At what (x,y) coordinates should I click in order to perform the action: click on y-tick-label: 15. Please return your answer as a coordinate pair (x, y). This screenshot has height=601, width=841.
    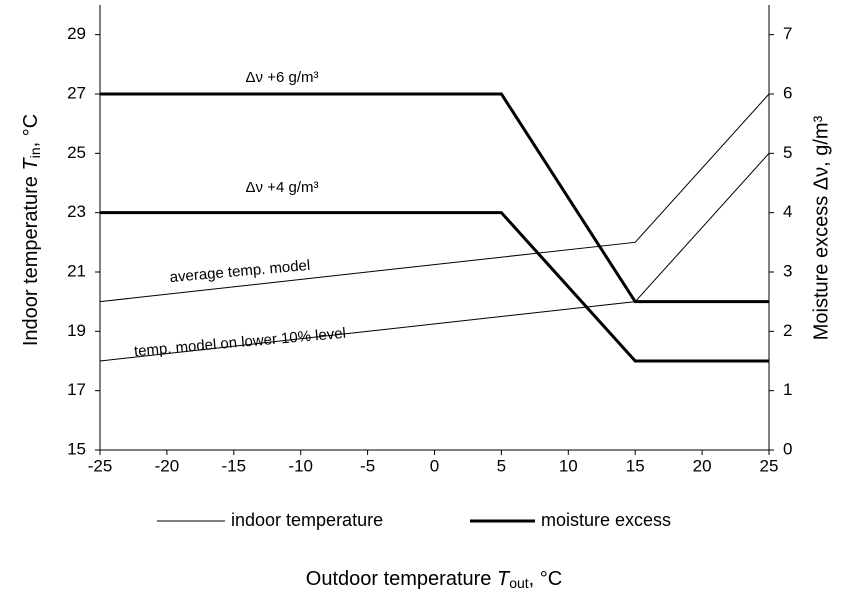
    Looking at the image, I should click on (76, 448).